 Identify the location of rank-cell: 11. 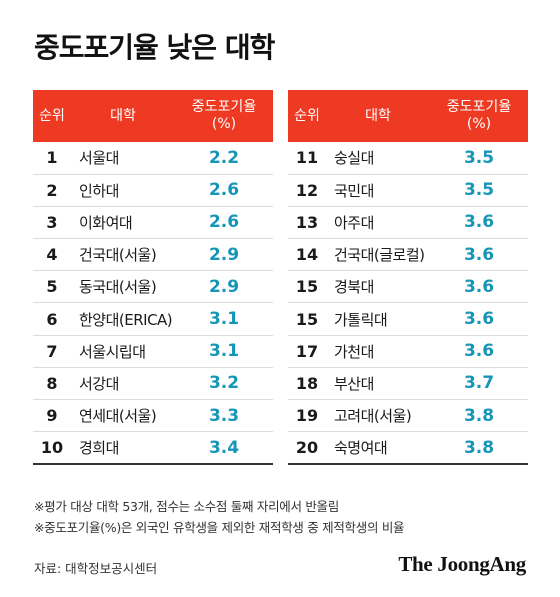
(307, 158).